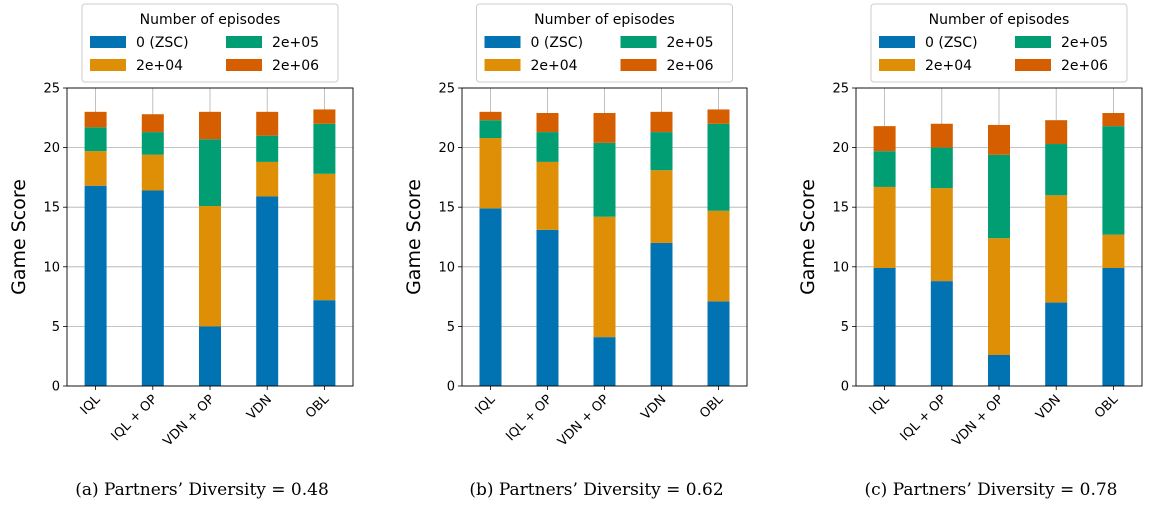 The height and width of the screenshot is (506, 1154). What do you see at coordinates (653, 407) in the screenshot?
I see `x-tick-label: VDN` at bounding box center [653, 407].